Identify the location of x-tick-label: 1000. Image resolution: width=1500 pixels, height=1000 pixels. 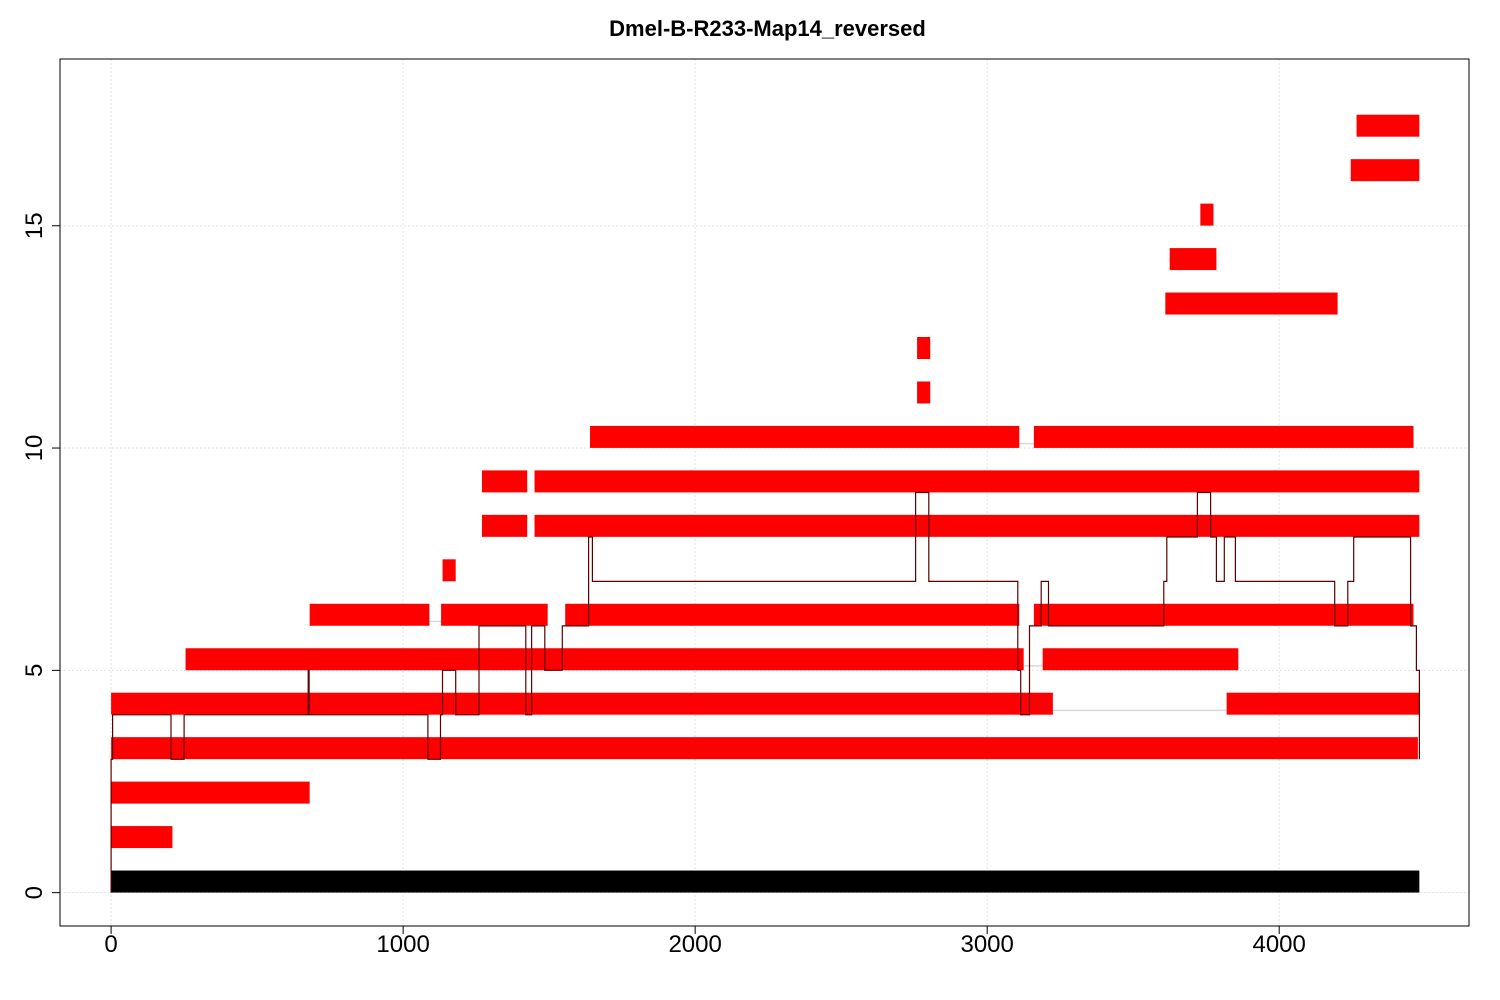
(402, 944).